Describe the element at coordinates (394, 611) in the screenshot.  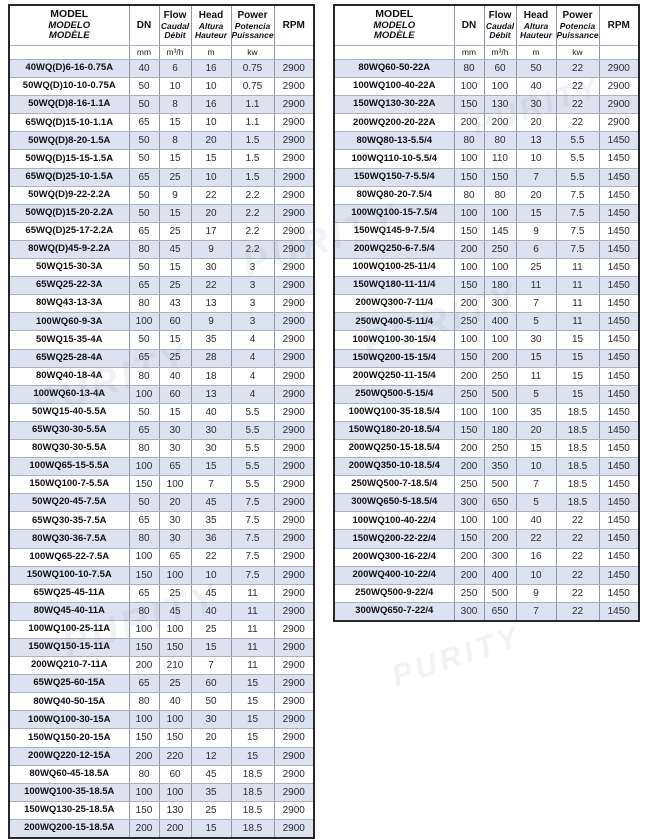
I see `model-cell: 300WQ650-7-22/4` at that location.